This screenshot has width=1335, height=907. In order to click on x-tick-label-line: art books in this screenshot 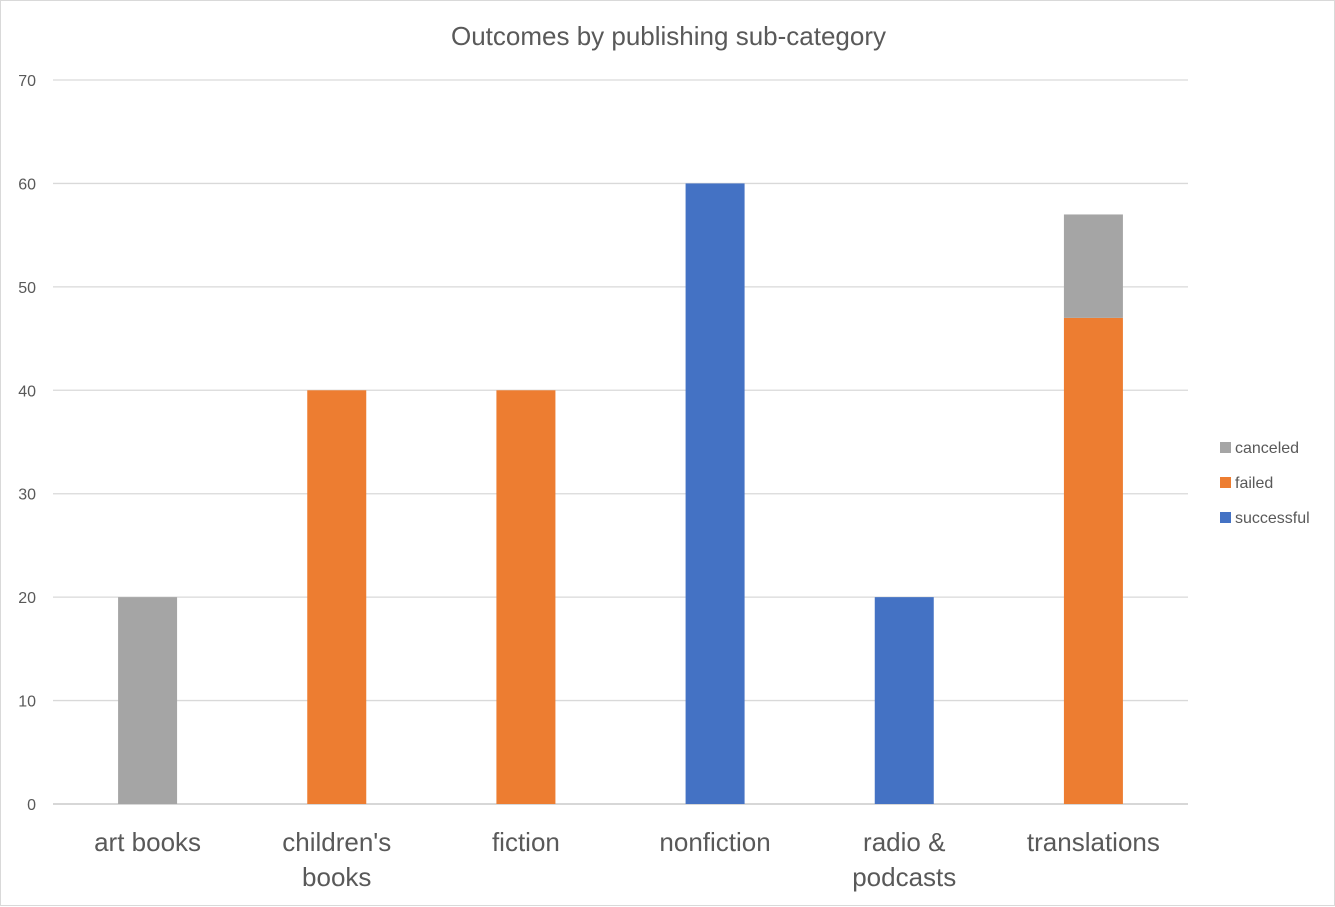, I will do `click(147, 842)`.